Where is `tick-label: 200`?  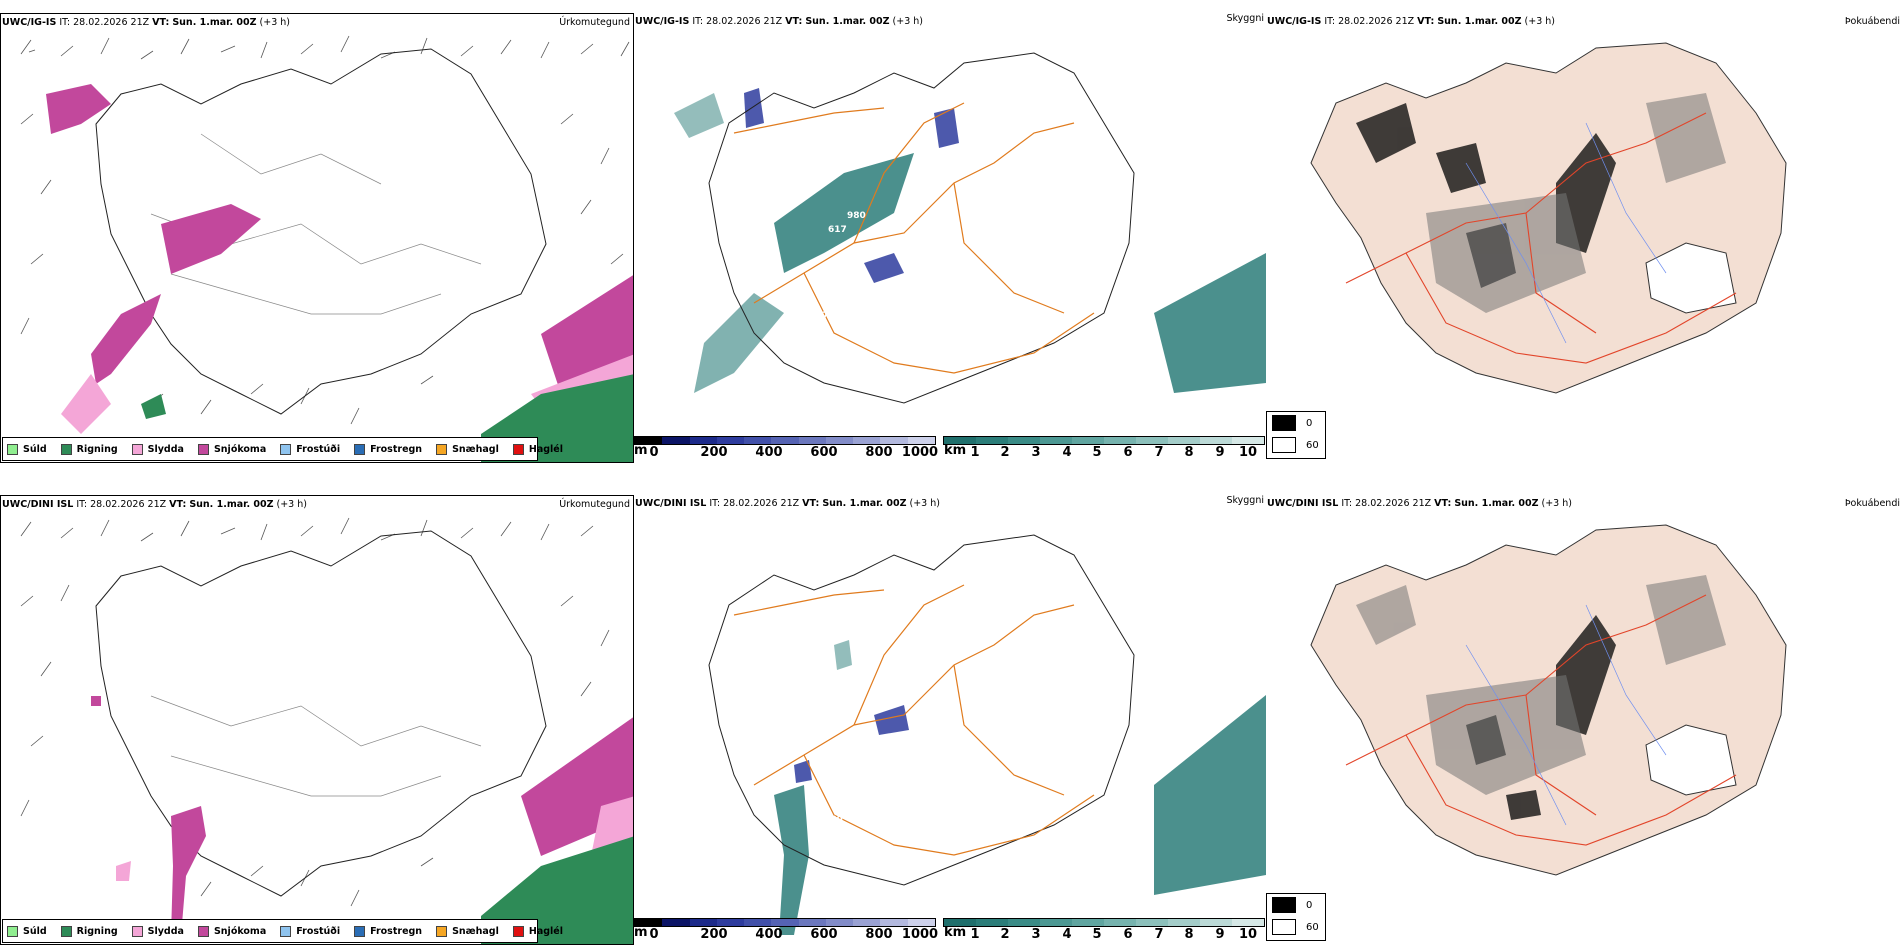 tick-label: 200 is located at coordinates (714, 934).